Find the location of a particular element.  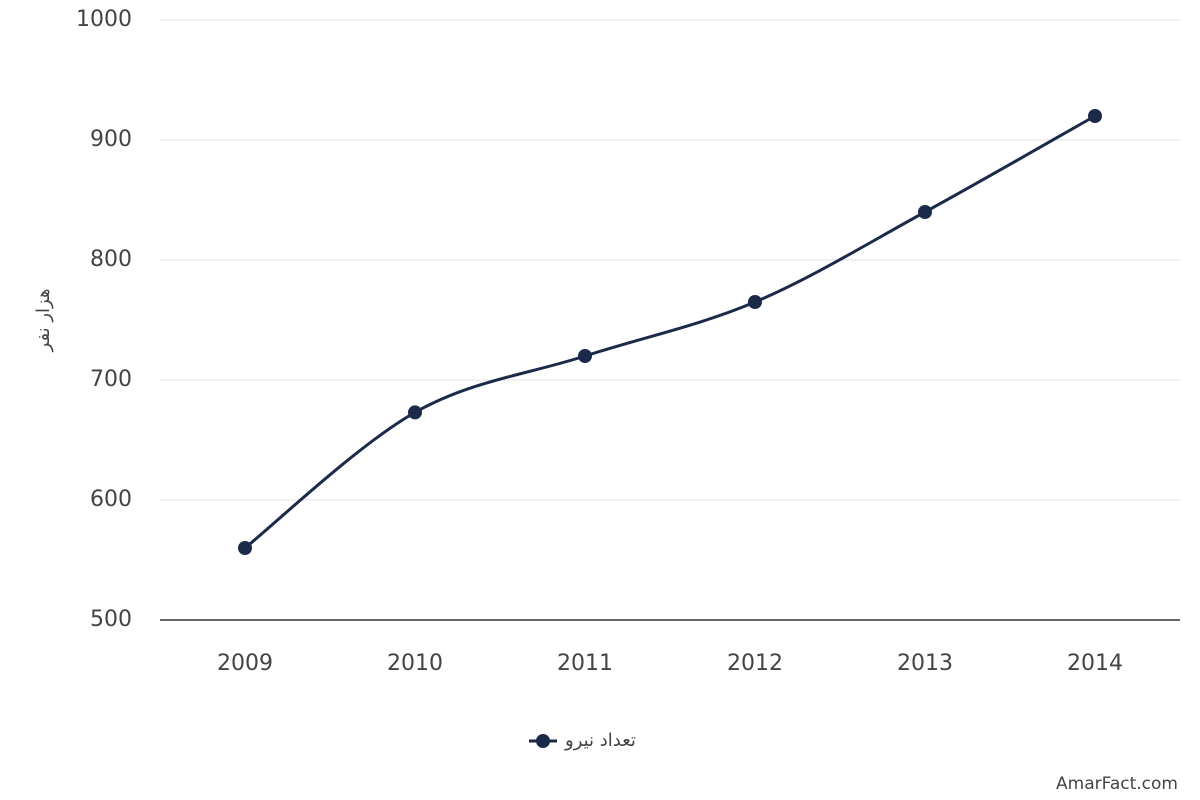

x-tick-label: 2010 is located at coordinates (415, 663).